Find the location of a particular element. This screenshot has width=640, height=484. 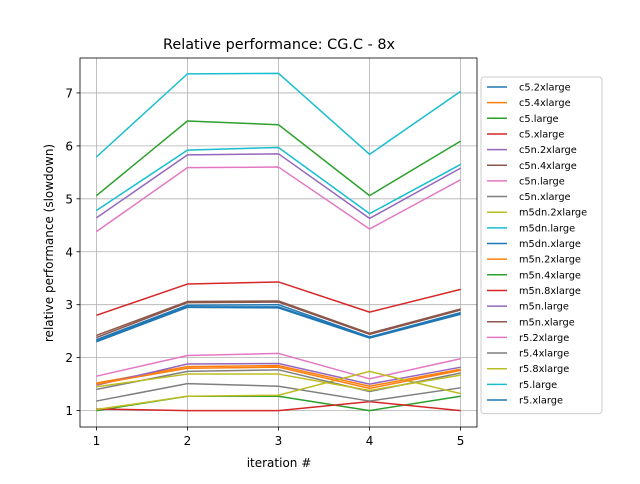

series-line-m5dn.large is located at coordinates (278, 180).